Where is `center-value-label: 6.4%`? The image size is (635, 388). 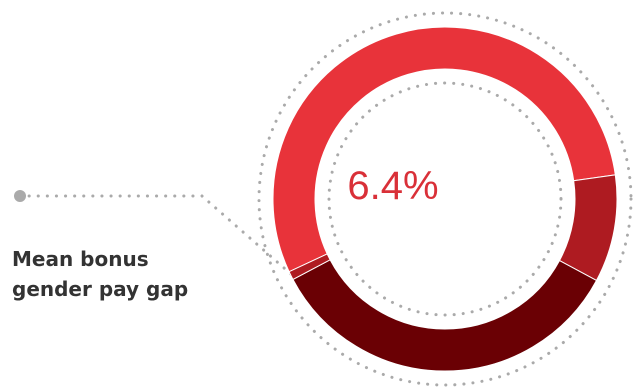 center-value-label: 6.4% is located at coordinates (392, 186).